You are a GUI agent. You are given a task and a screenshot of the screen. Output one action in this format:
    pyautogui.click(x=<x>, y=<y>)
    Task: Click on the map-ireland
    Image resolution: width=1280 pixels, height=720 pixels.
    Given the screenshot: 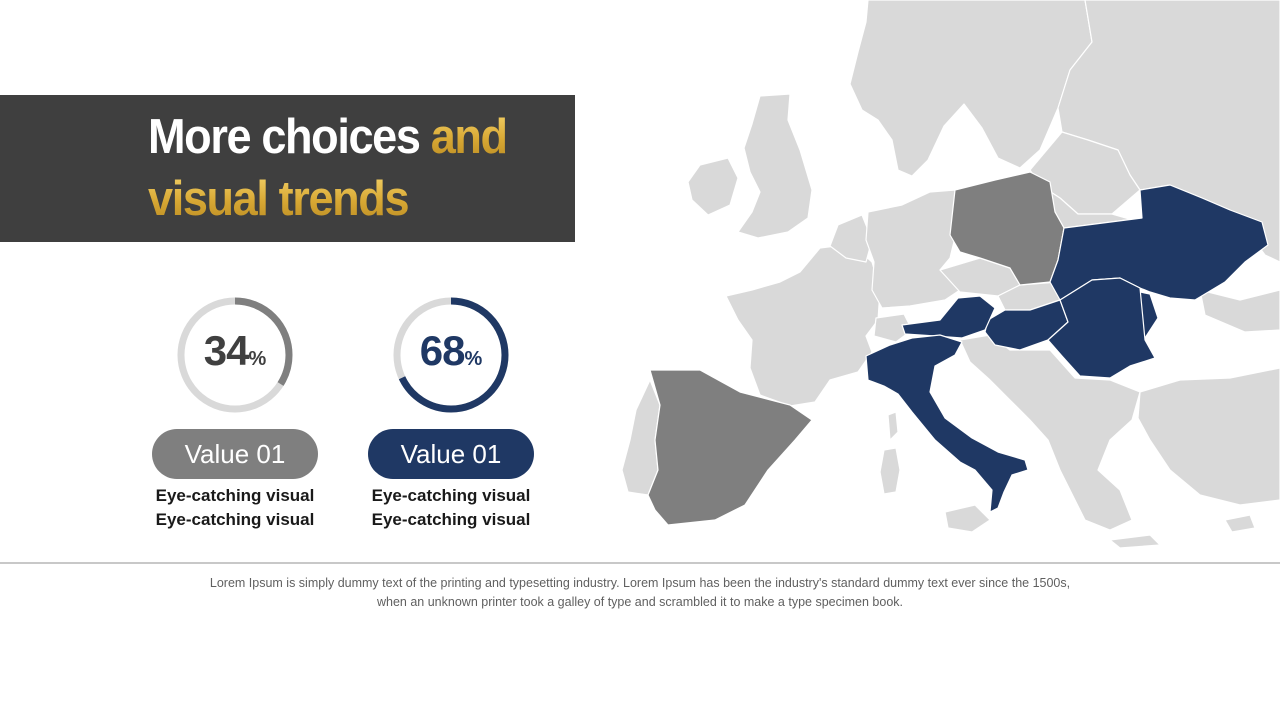 What is the action you would take?
    pyautogui.click(x=713, y=186)
    